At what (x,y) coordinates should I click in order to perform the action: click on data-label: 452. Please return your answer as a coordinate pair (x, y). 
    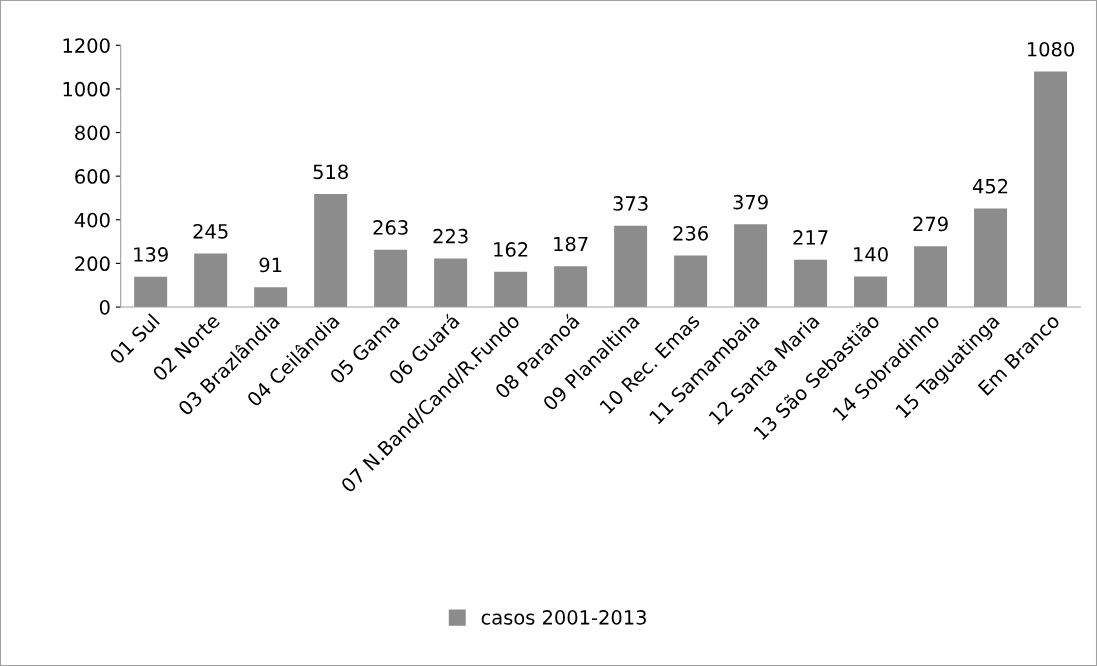
    Looking at the image, I should click on (990, 186).